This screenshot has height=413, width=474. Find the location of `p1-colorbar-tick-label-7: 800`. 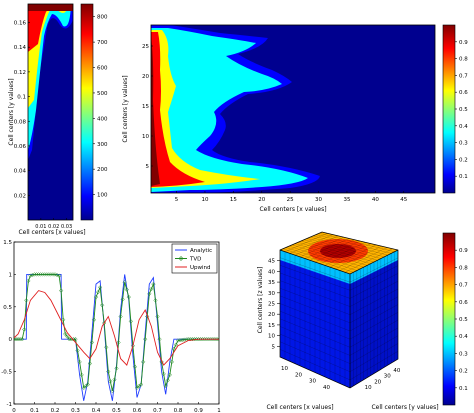

p1-colorbar-tick-label-7: 800 is located at coordinates (102, 18).